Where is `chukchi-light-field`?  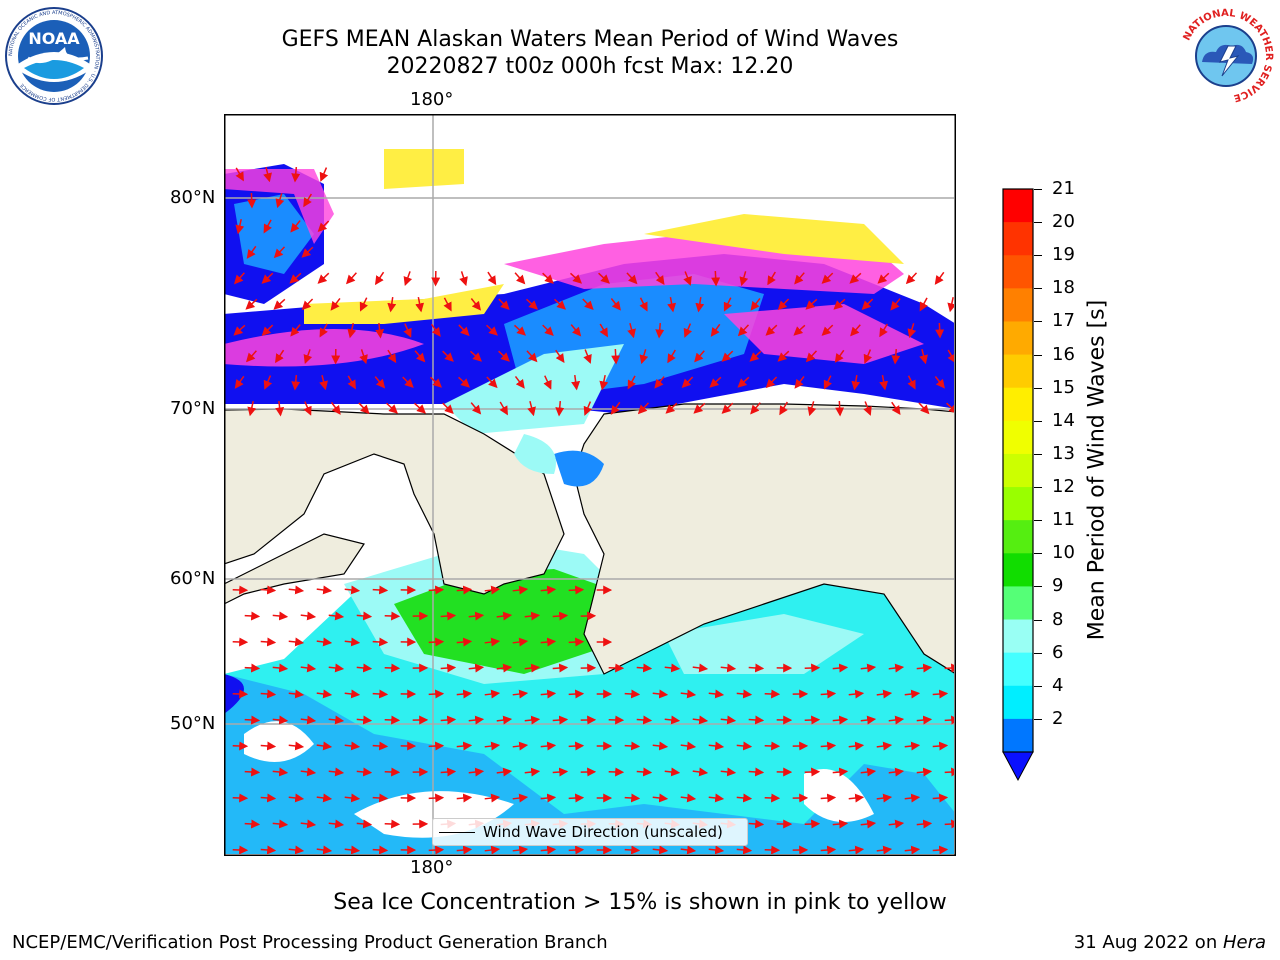
chukchi-light-field is located at coordinates (534, 389).